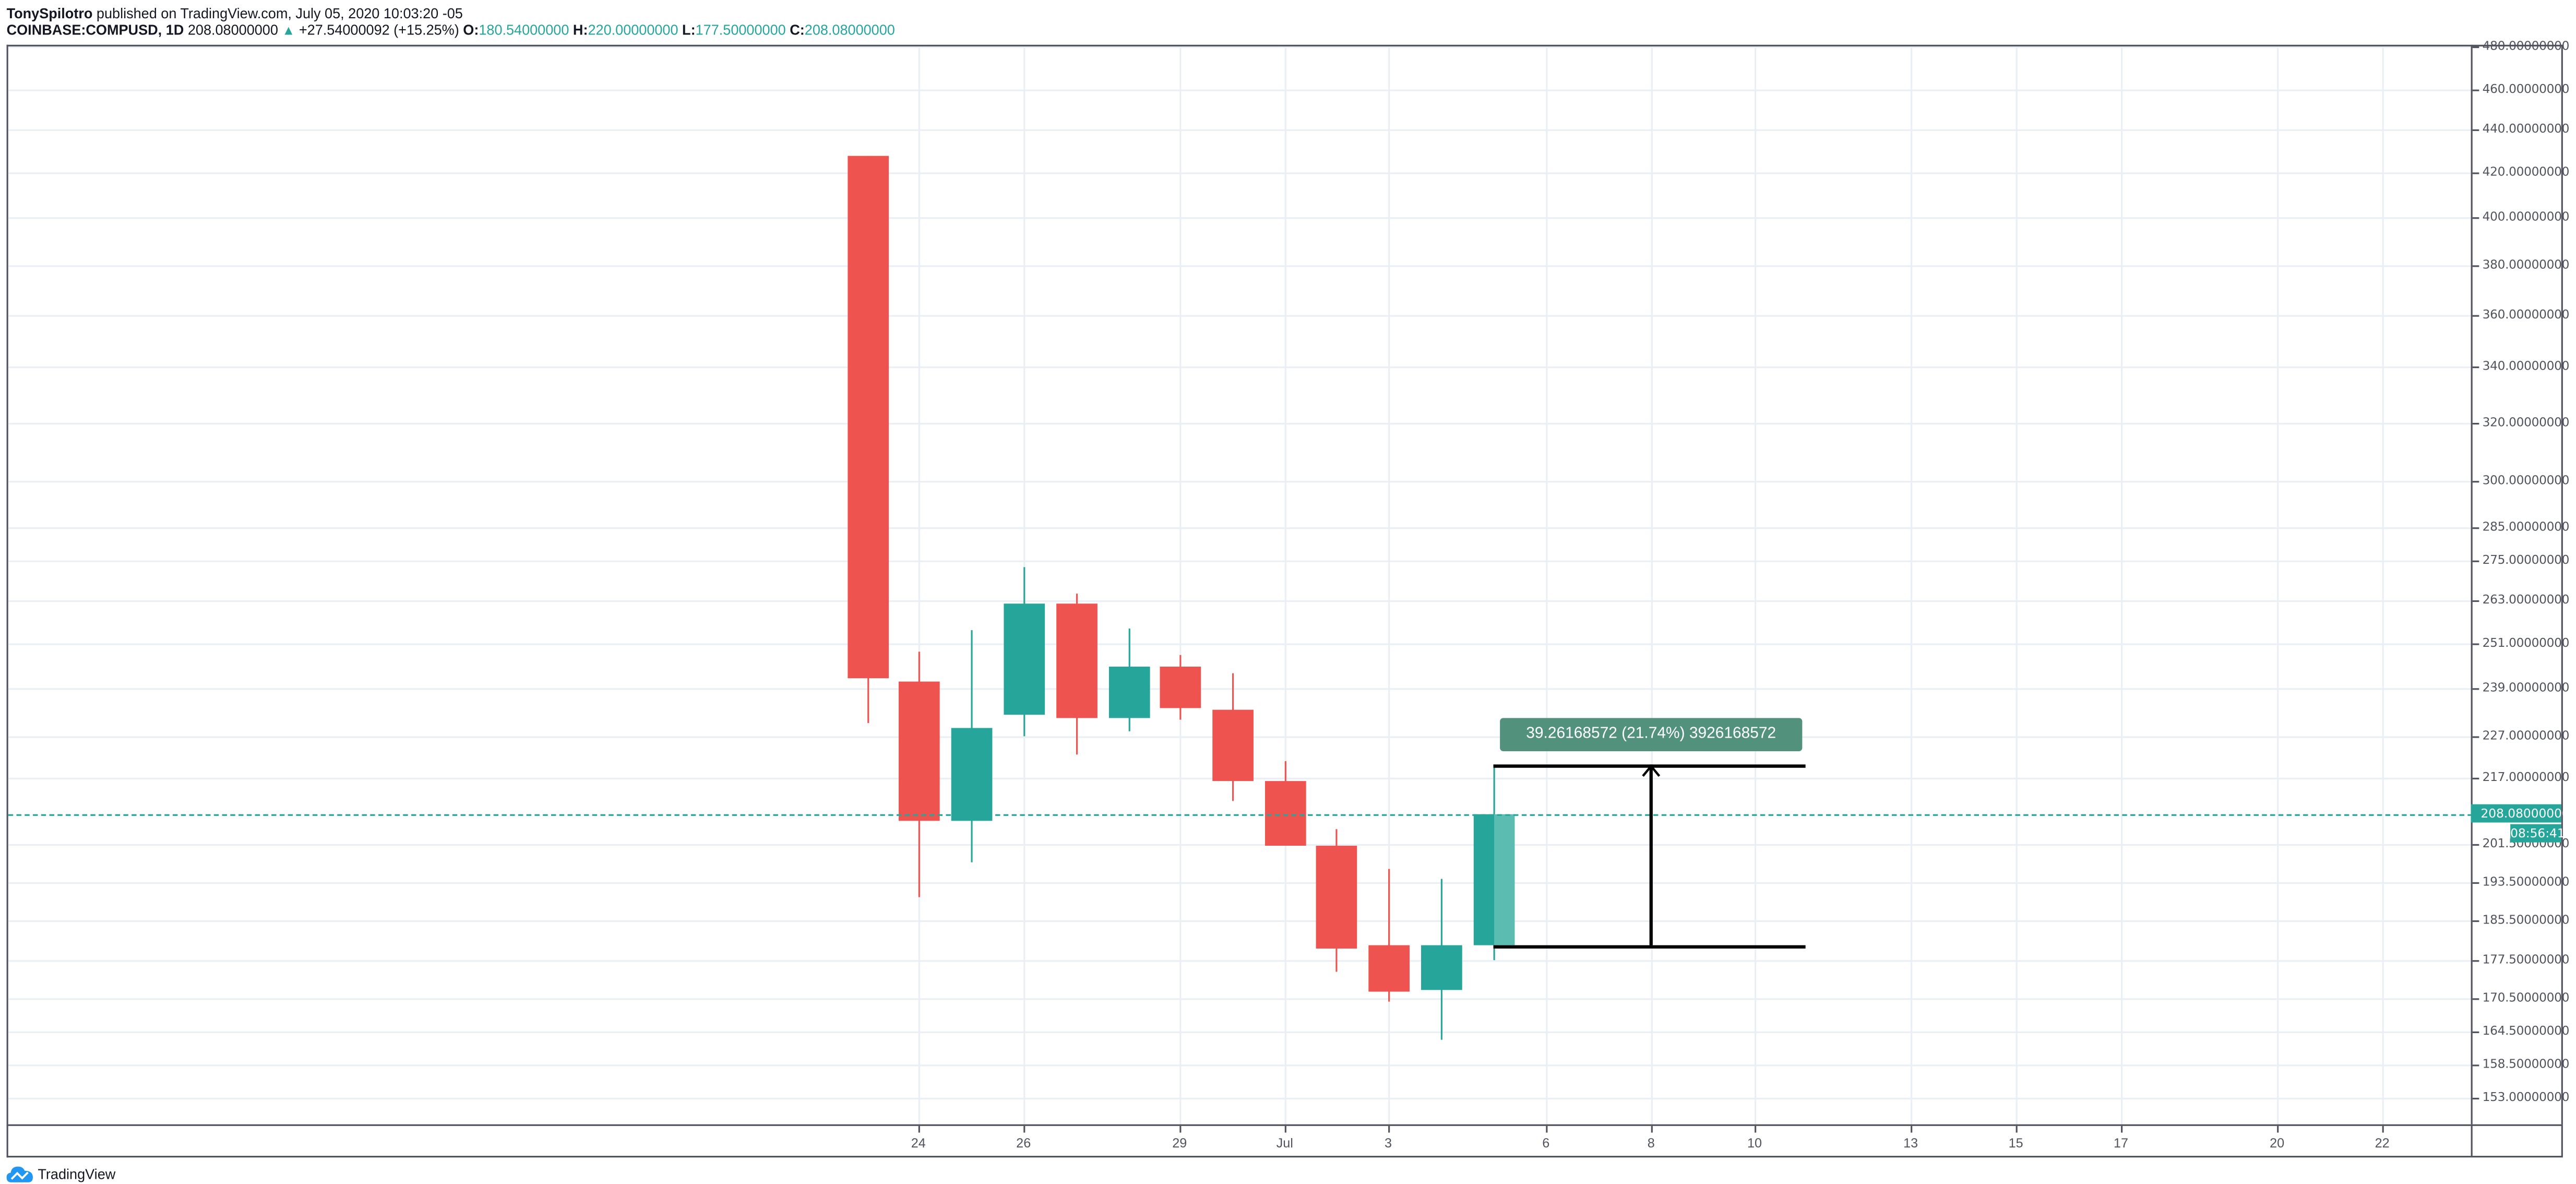  I want to click on measure-arrow-shaft, so click(1651, 854).